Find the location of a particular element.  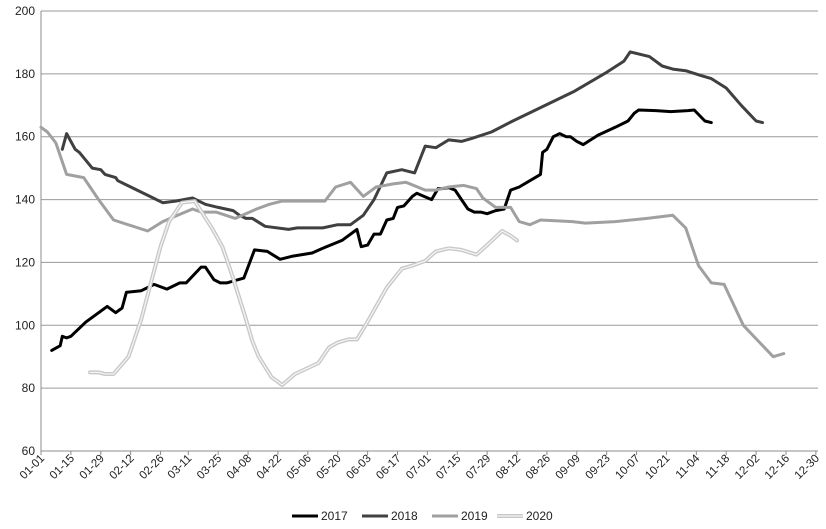

legend-label: 2018 is located at coordinates (404, 516).